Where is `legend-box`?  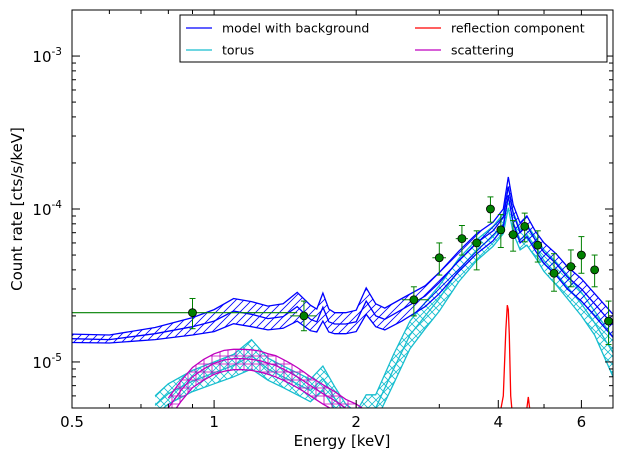 legend-box is located at coordinates (393, 38).